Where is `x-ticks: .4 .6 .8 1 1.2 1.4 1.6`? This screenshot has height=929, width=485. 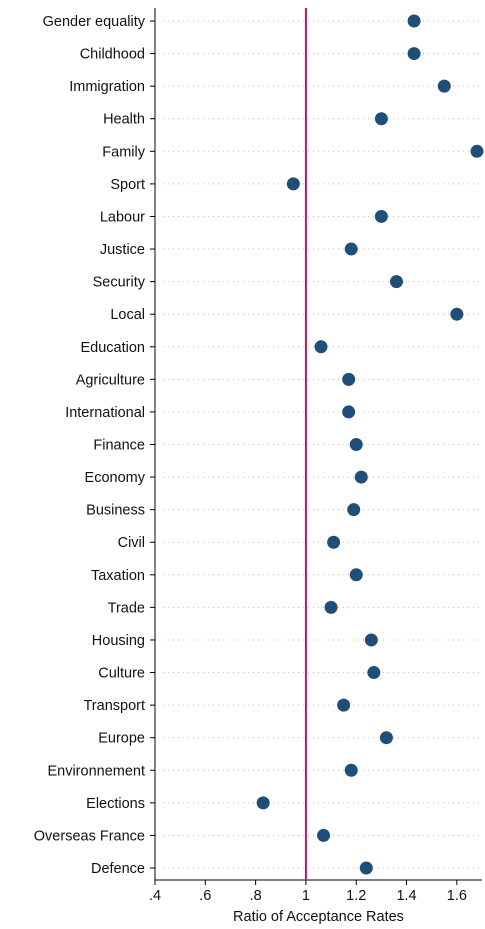 x-ticks: .4 .6 .8 1 1.2 1.4 1.6 is located at coordinates (308, 892).